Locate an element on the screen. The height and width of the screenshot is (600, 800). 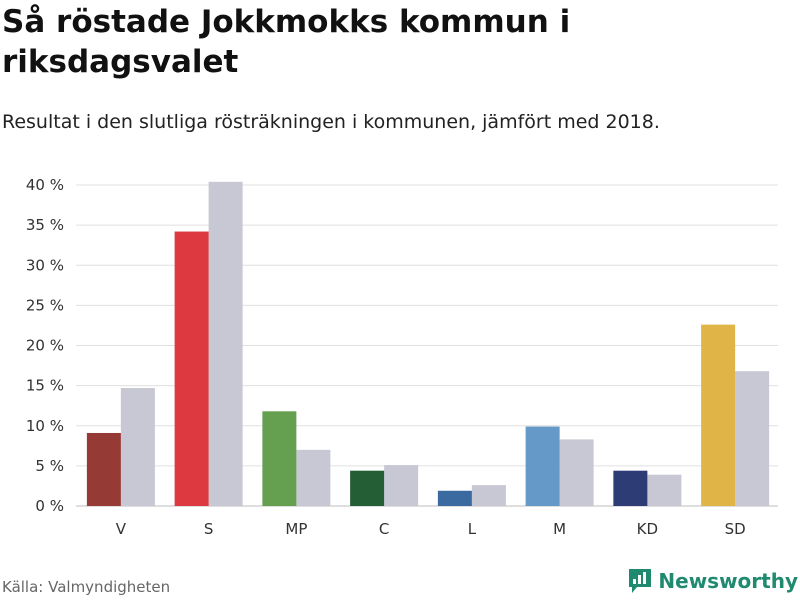
bar-2018-c is located at coordinates (401, 485).